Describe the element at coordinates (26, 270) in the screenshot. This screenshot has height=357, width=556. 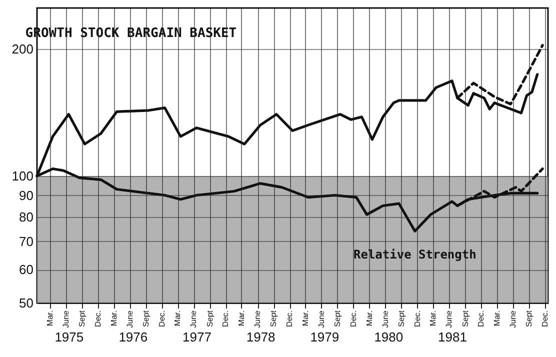
I see `y-tick-label: 60` at that location.